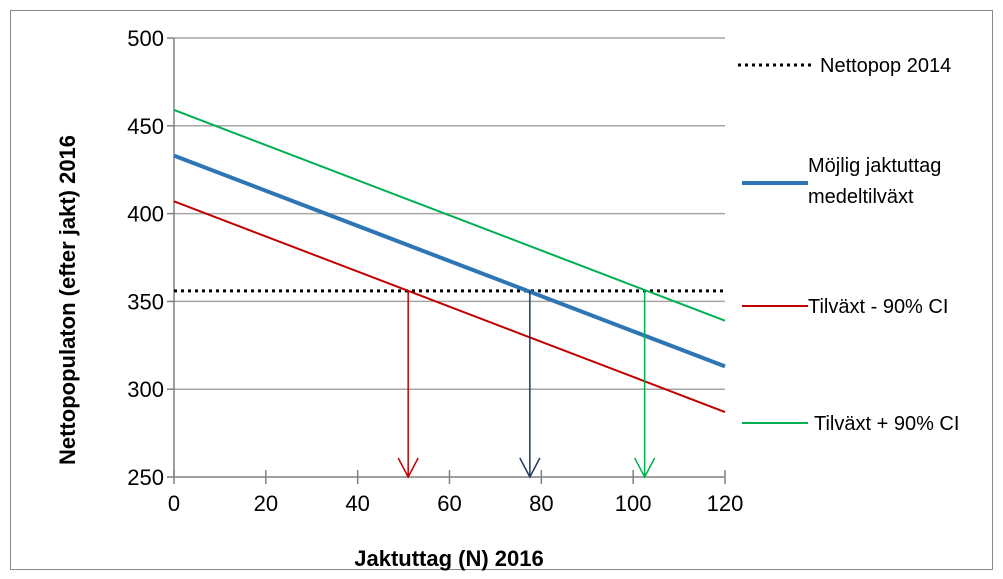  I want to click on legend-label: Tilväxt - 90% CI, so click(878, 307).